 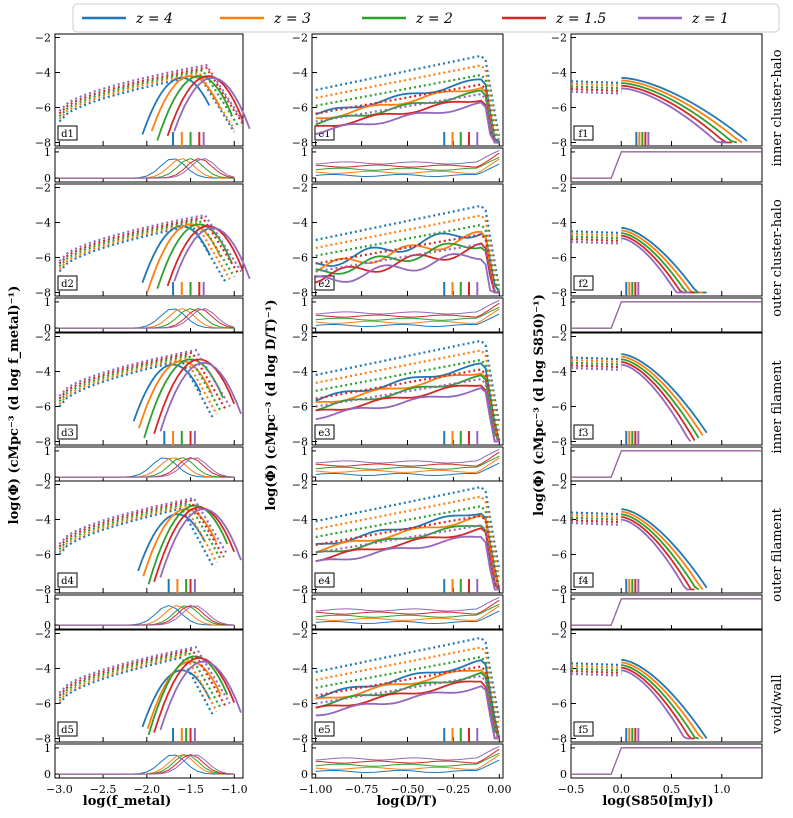 I want to click on panel-id-label: f5, so click(x=583, y=730).